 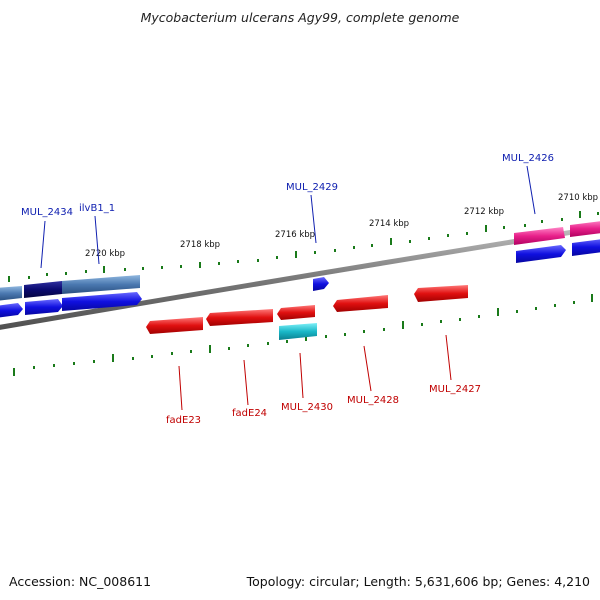 What do you see at coordinates (298, 331) in the screenshot?
I see `rna-cyan` at bounding box center [298, 331].